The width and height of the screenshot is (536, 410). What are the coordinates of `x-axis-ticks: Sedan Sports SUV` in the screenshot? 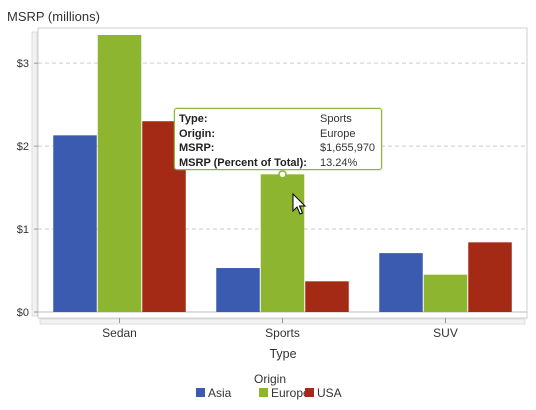 It's located at (280, 329).